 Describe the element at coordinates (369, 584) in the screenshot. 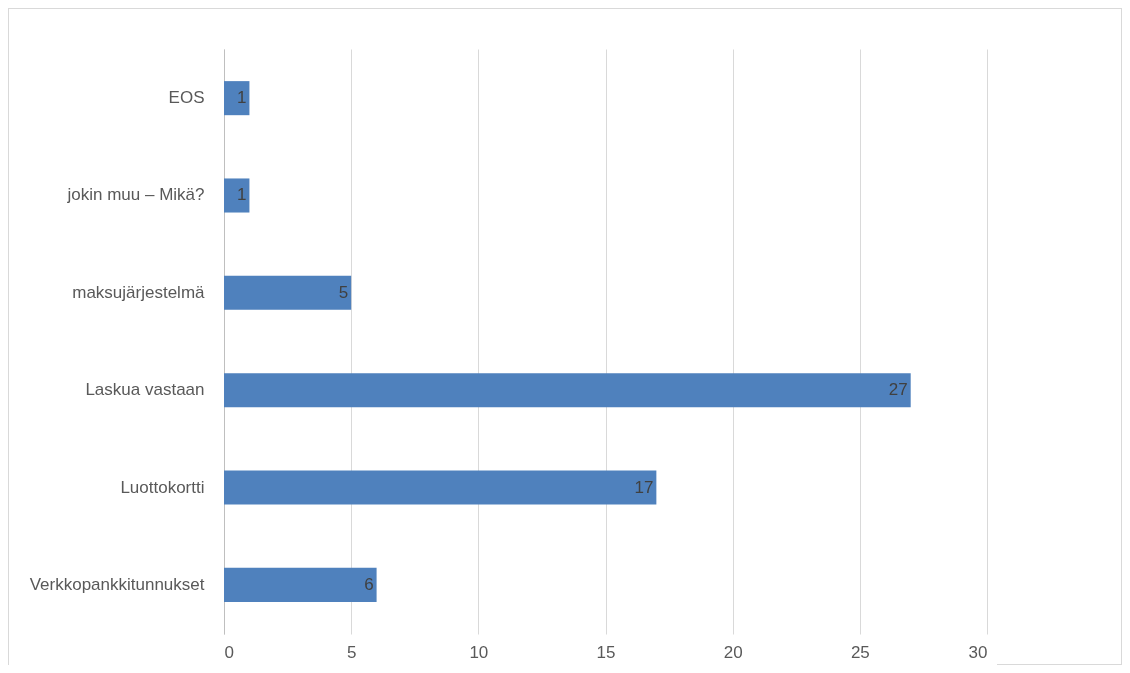

I see `data-label: 6` at that location.